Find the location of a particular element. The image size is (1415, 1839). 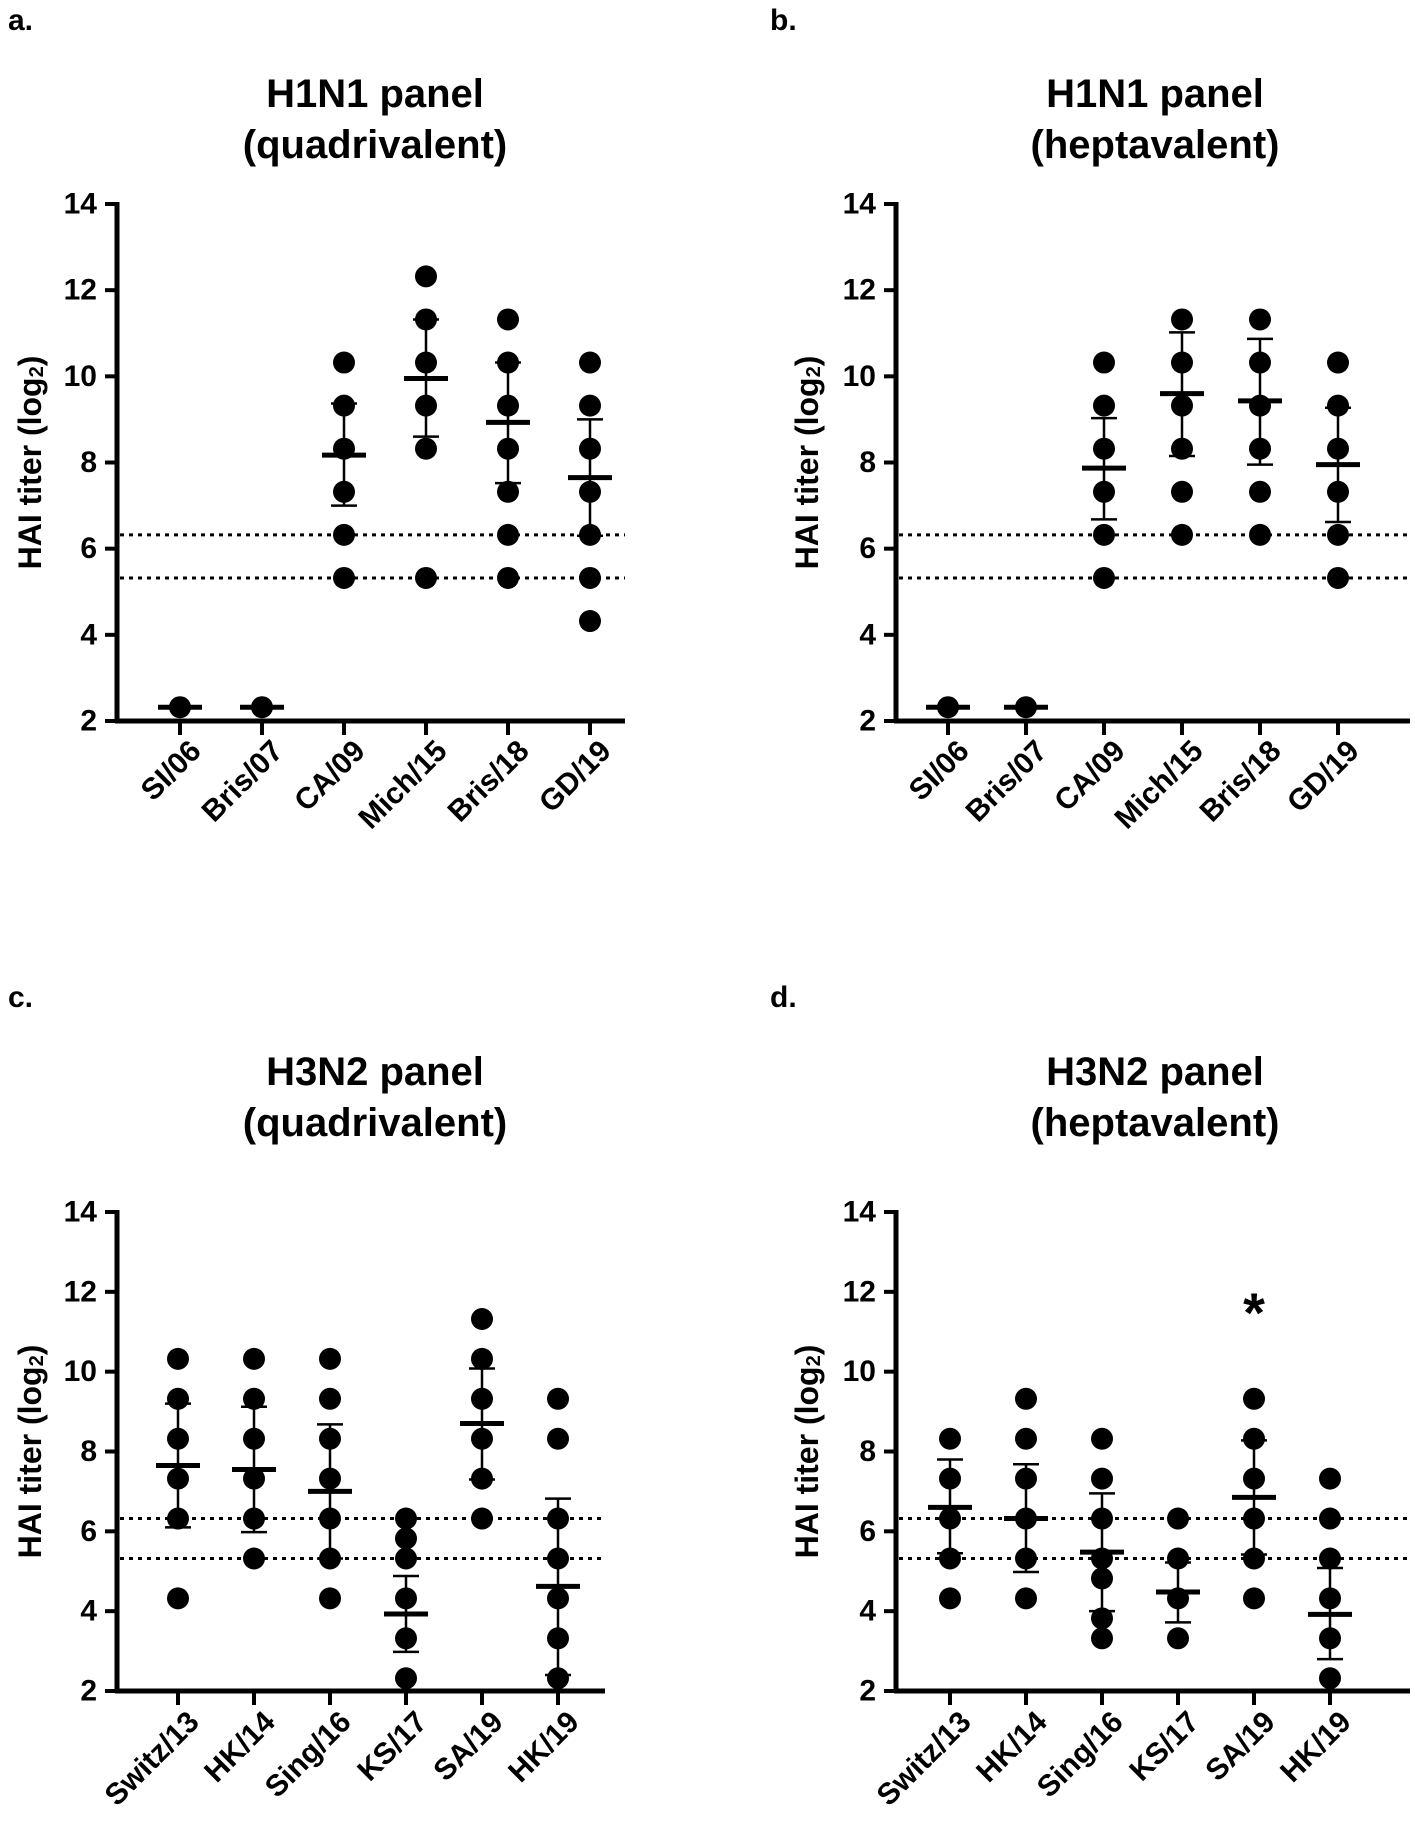

x-tick-label: Switz/13 is located at coordinates (924, 1758).